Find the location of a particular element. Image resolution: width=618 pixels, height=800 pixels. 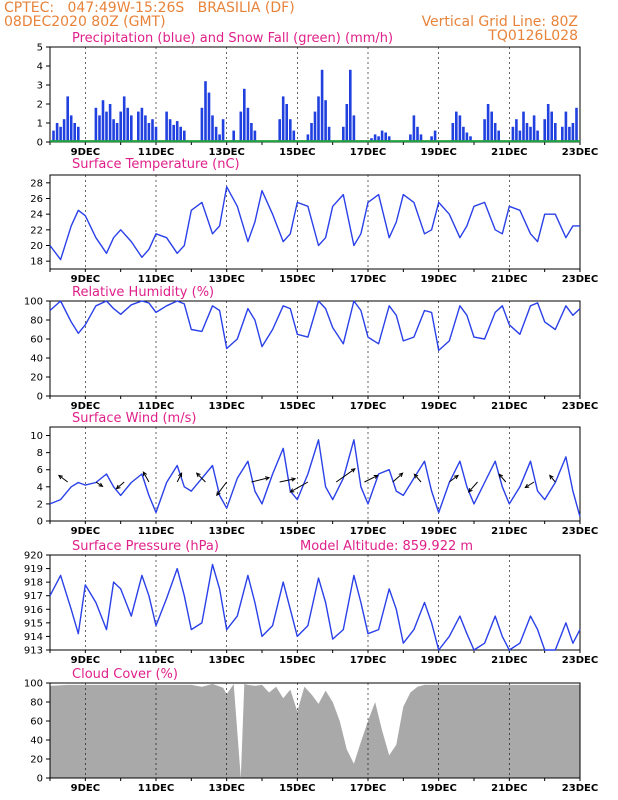

precipitation-x-tick-label: 19DEC is located at coordinates (438, 152).